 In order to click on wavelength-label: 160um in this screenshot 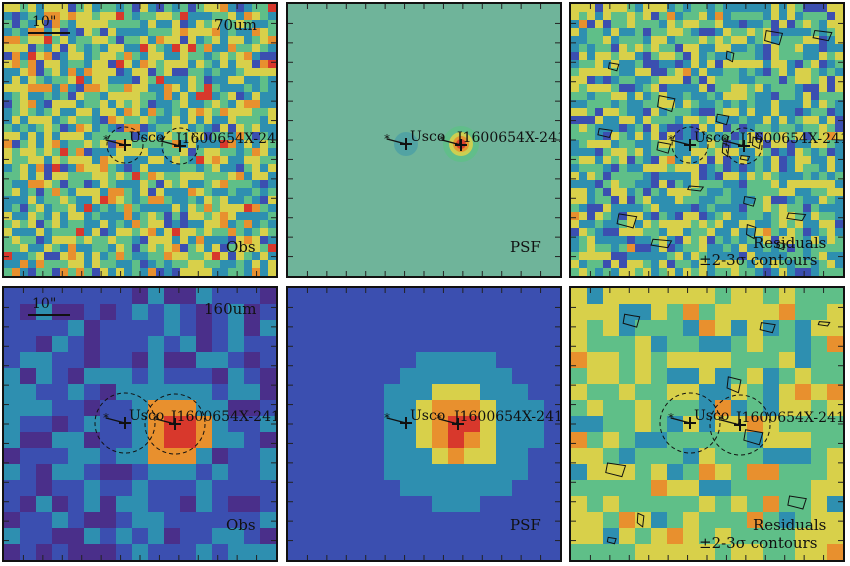, I will do `click(230, 309)`.